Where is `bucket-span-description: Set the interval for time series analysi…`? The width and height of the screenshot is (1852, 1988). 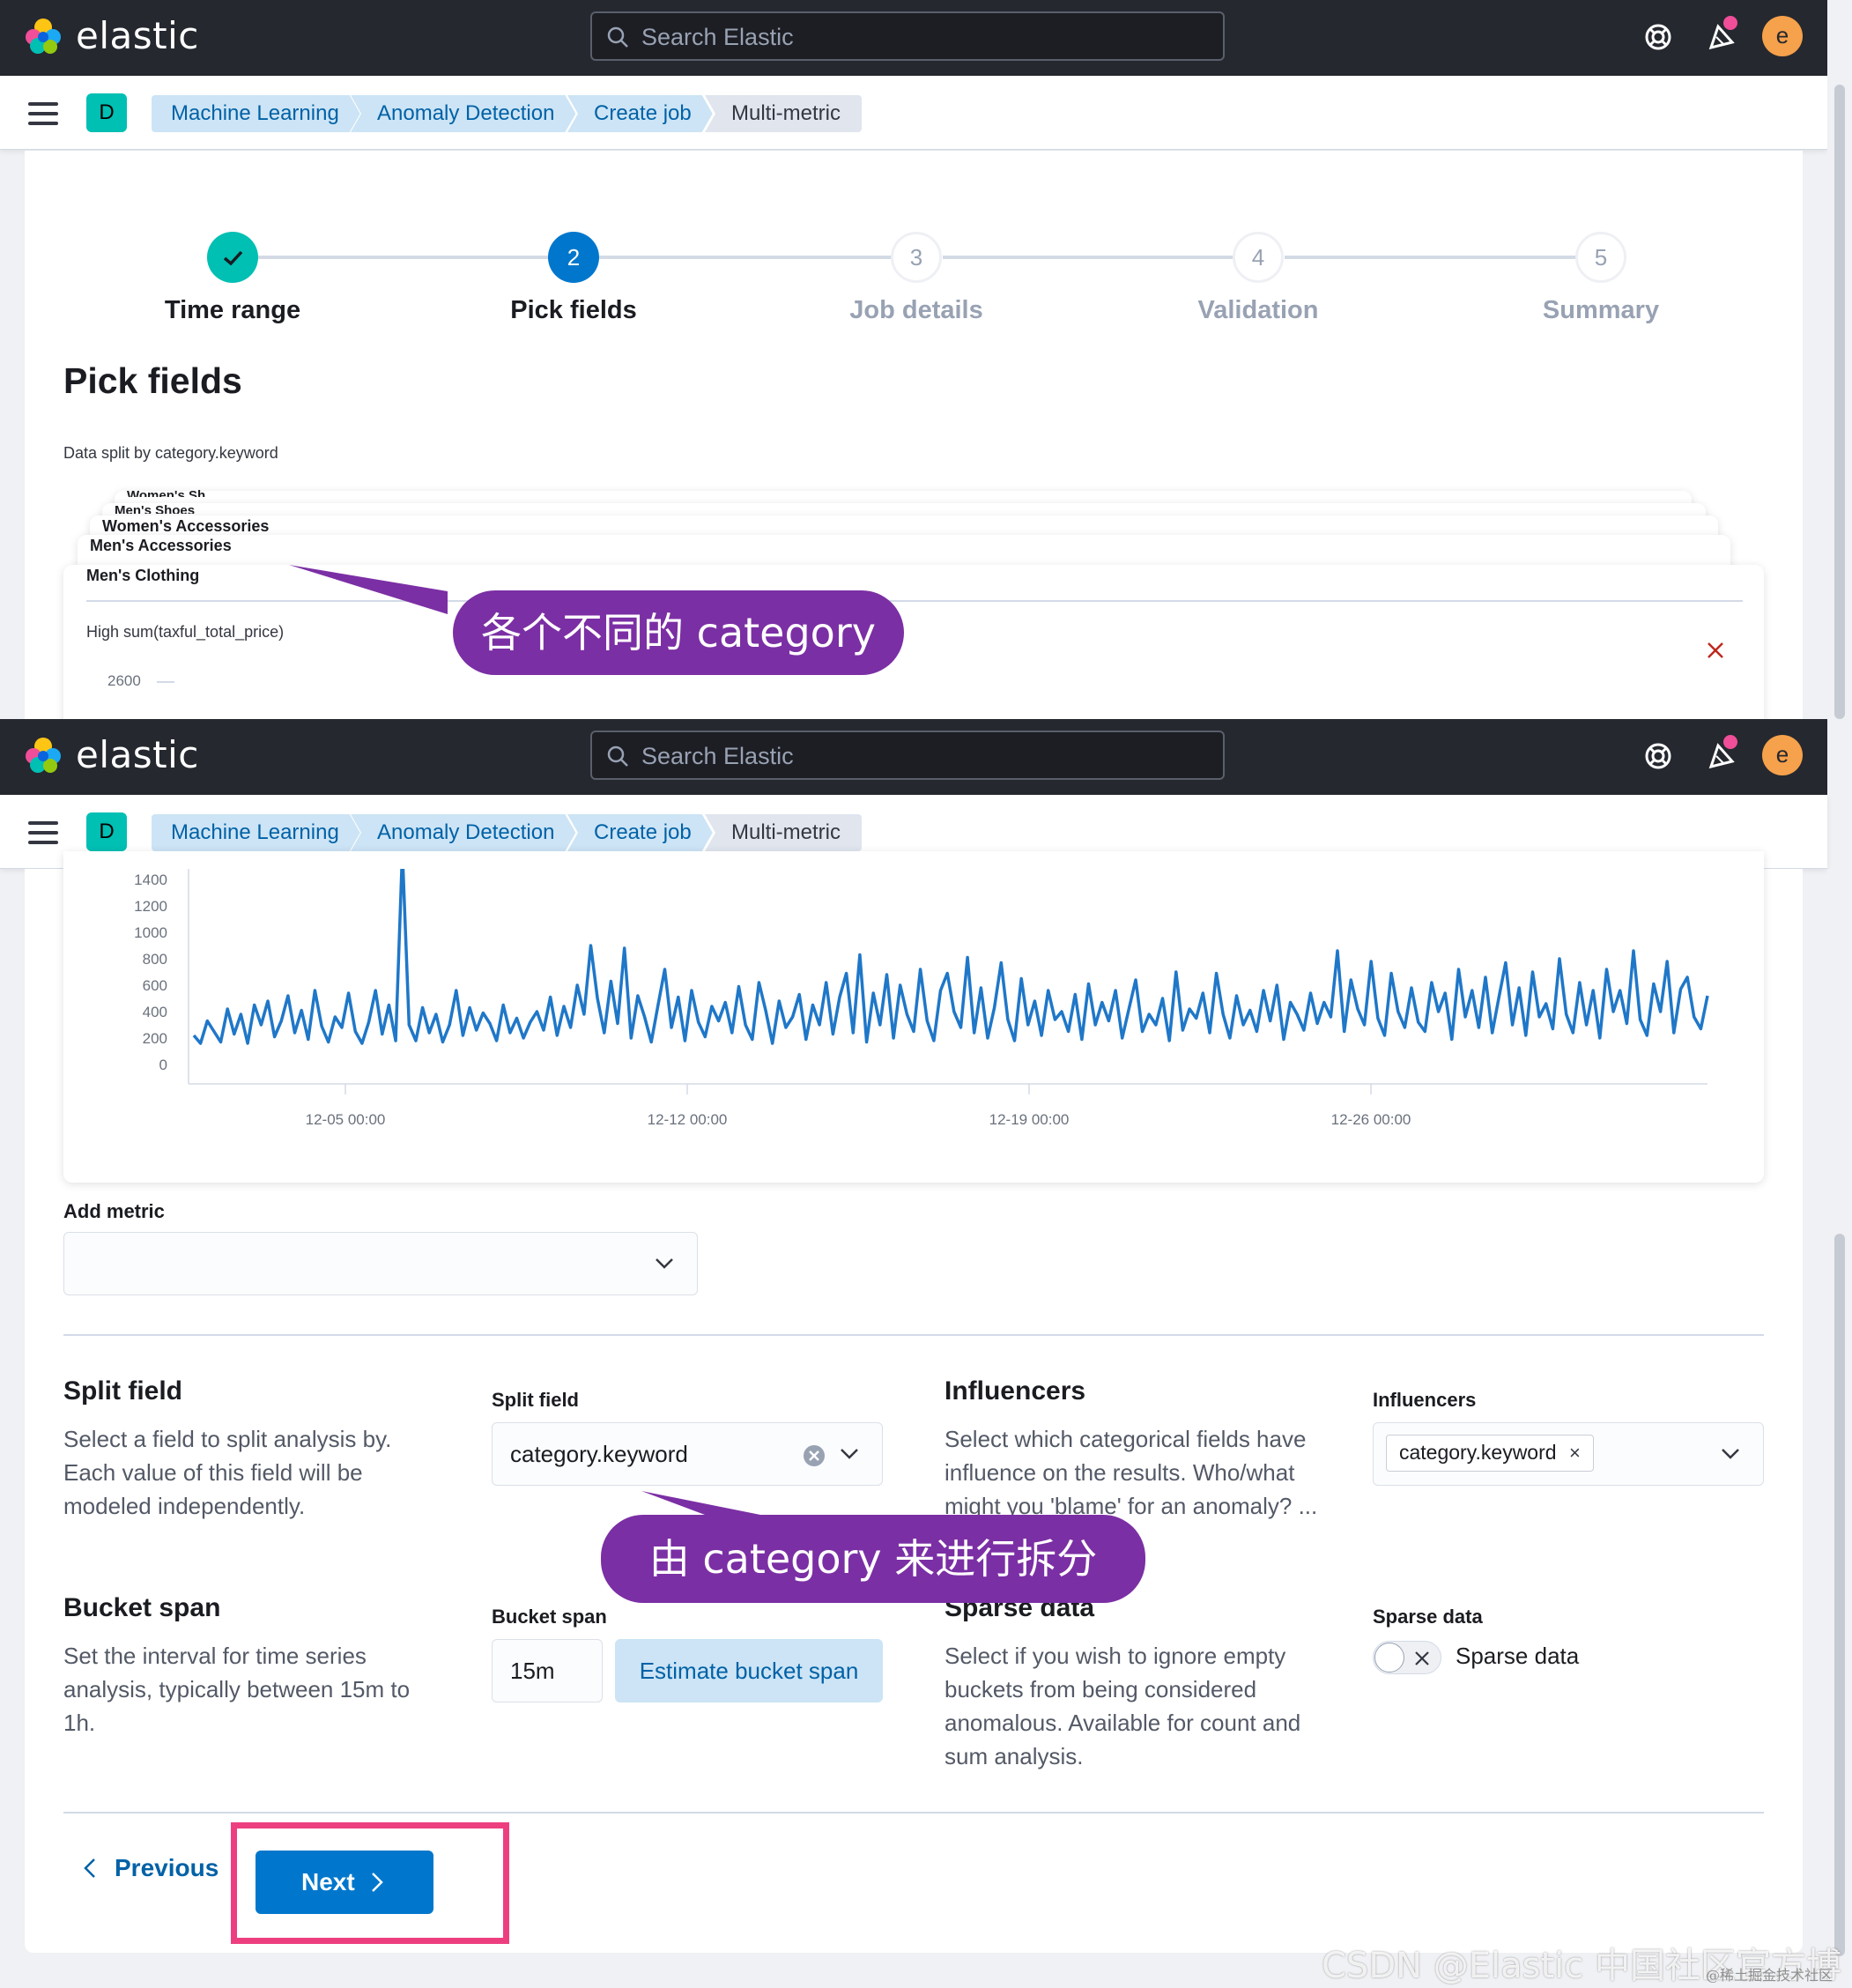
bucket-span-description: Set the interval for time series analysi… is located at coordinates (237, 1690).